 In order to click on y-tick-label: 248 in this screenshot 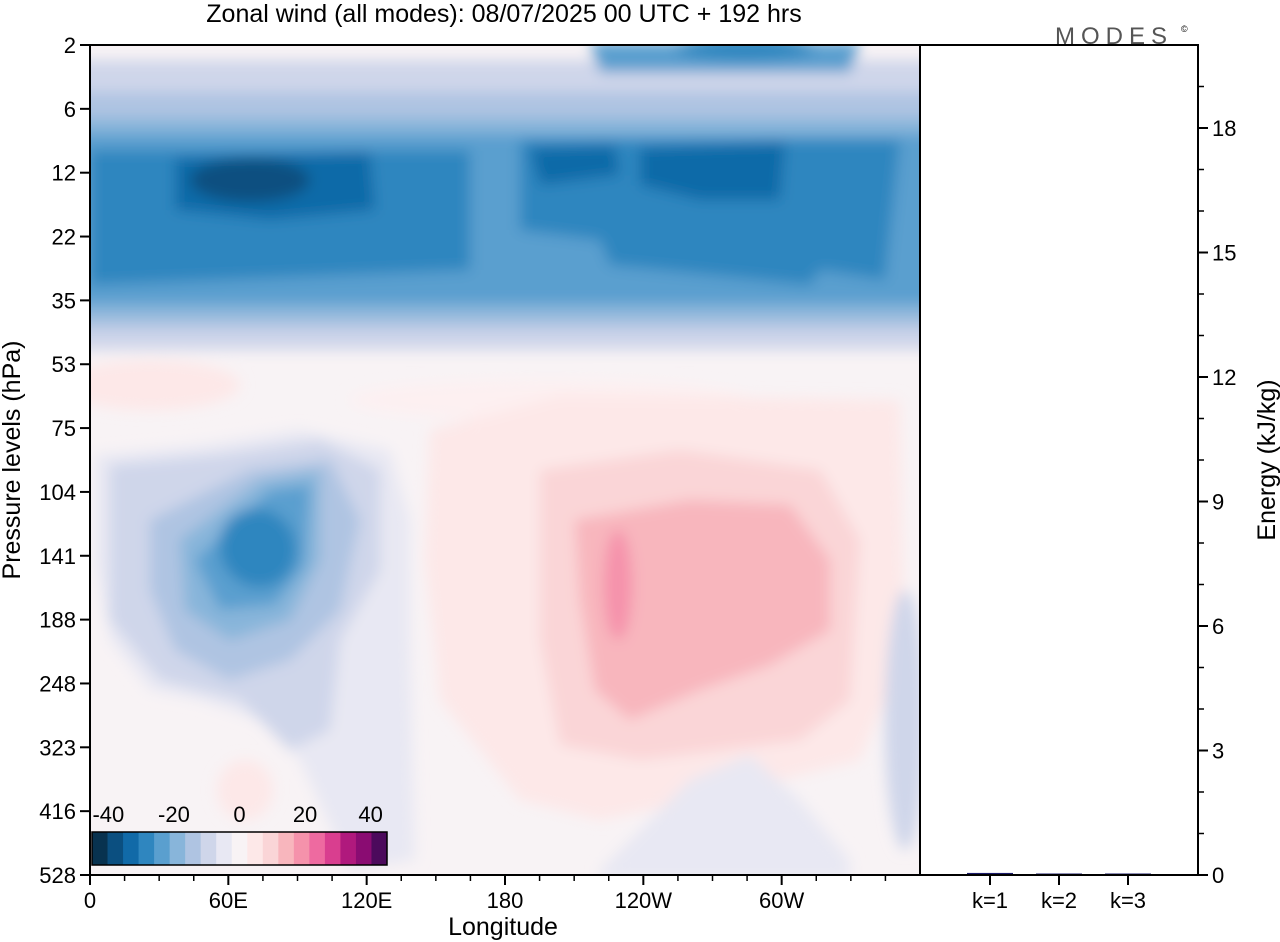, I will do `click(57, 683)`.